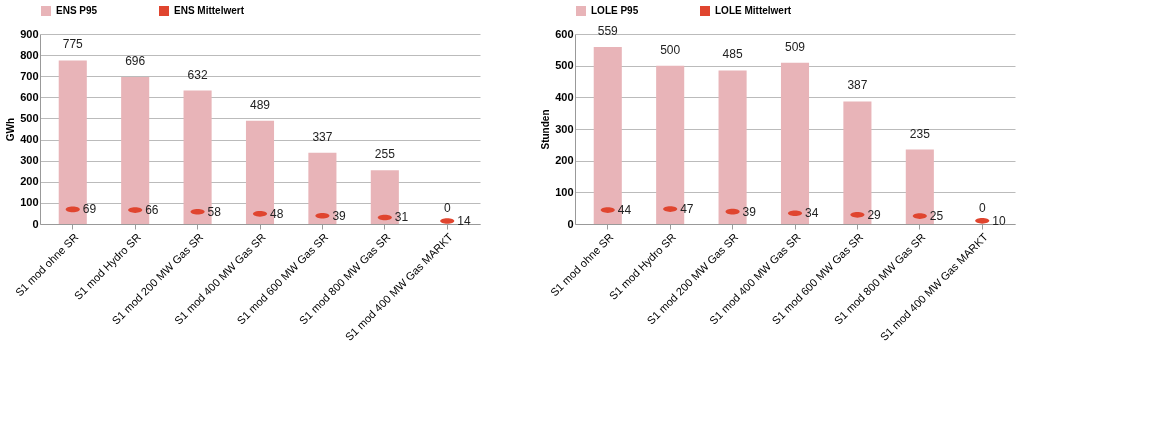 The image size is (1160, 447). Describe the element at coordinates (214, 211) in the screenshot. I see `data-label: 58` at that location.